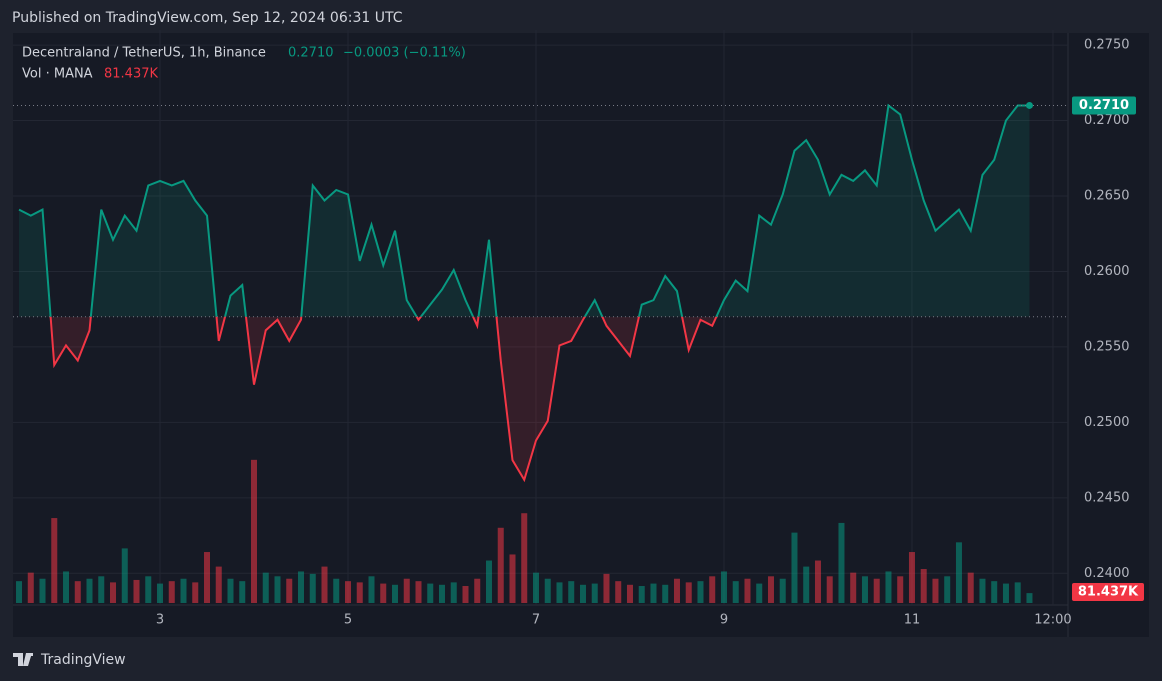  What do you see at coordinates (1107, 120) in the screenshot?
I see `y-tick-label: 0.2700` at bounding box center [1107, 120].